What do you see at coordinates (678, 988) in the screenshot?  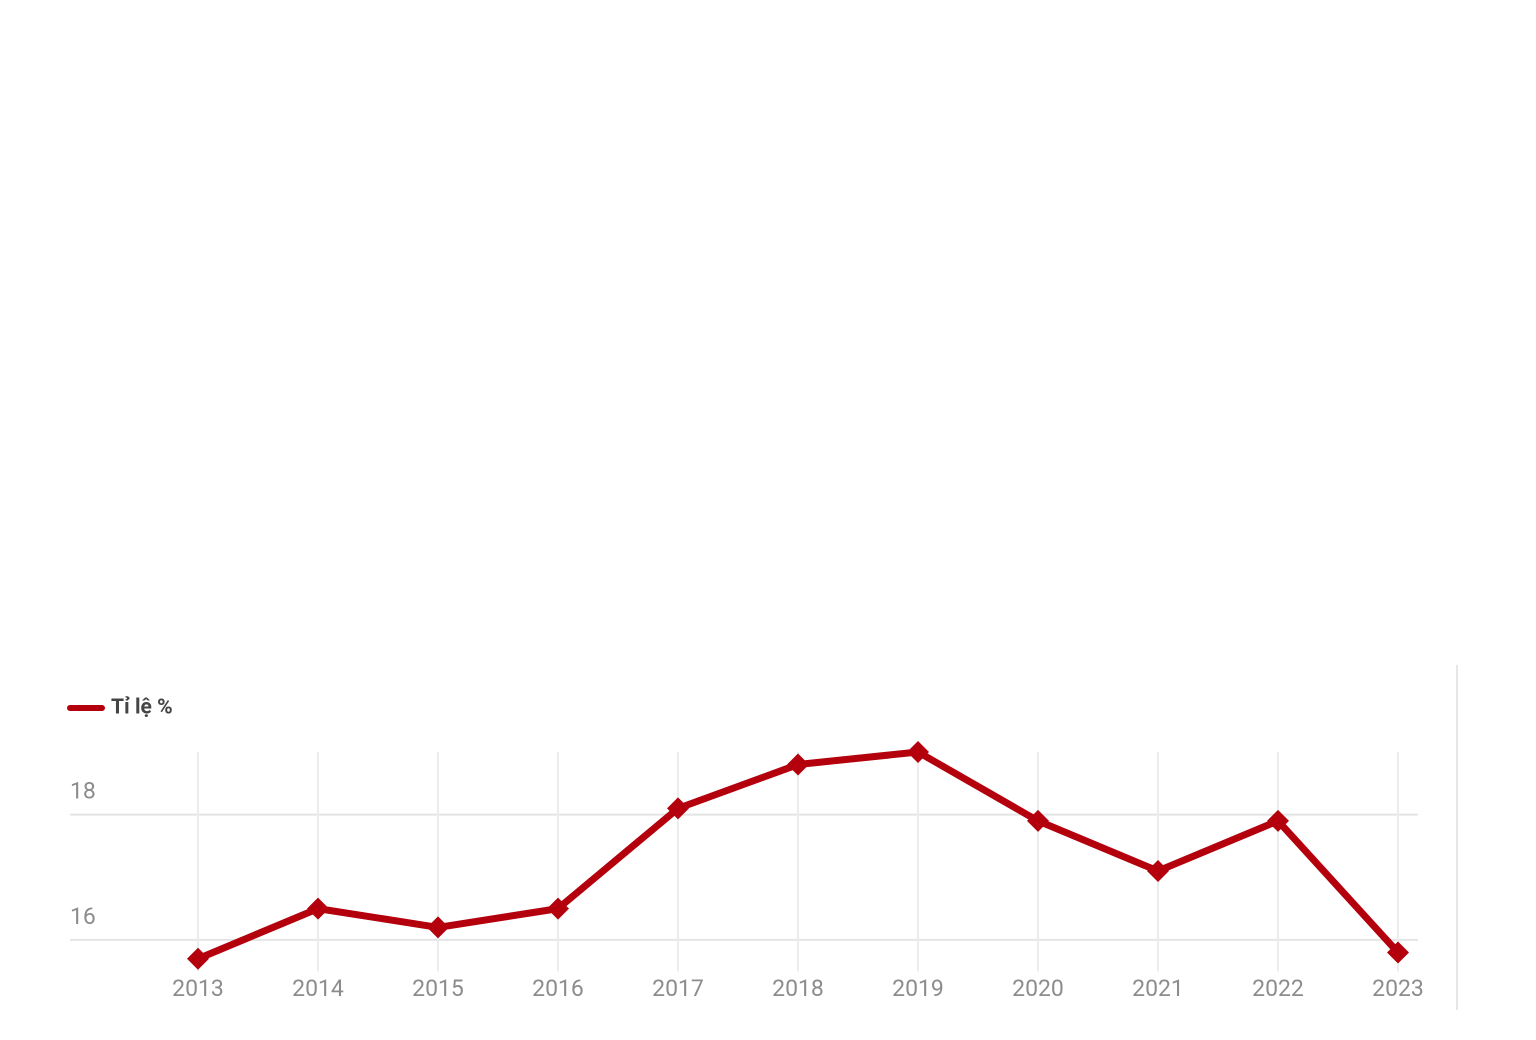 I see `x-tick-label: 2017` at bounding box center [678, 988].